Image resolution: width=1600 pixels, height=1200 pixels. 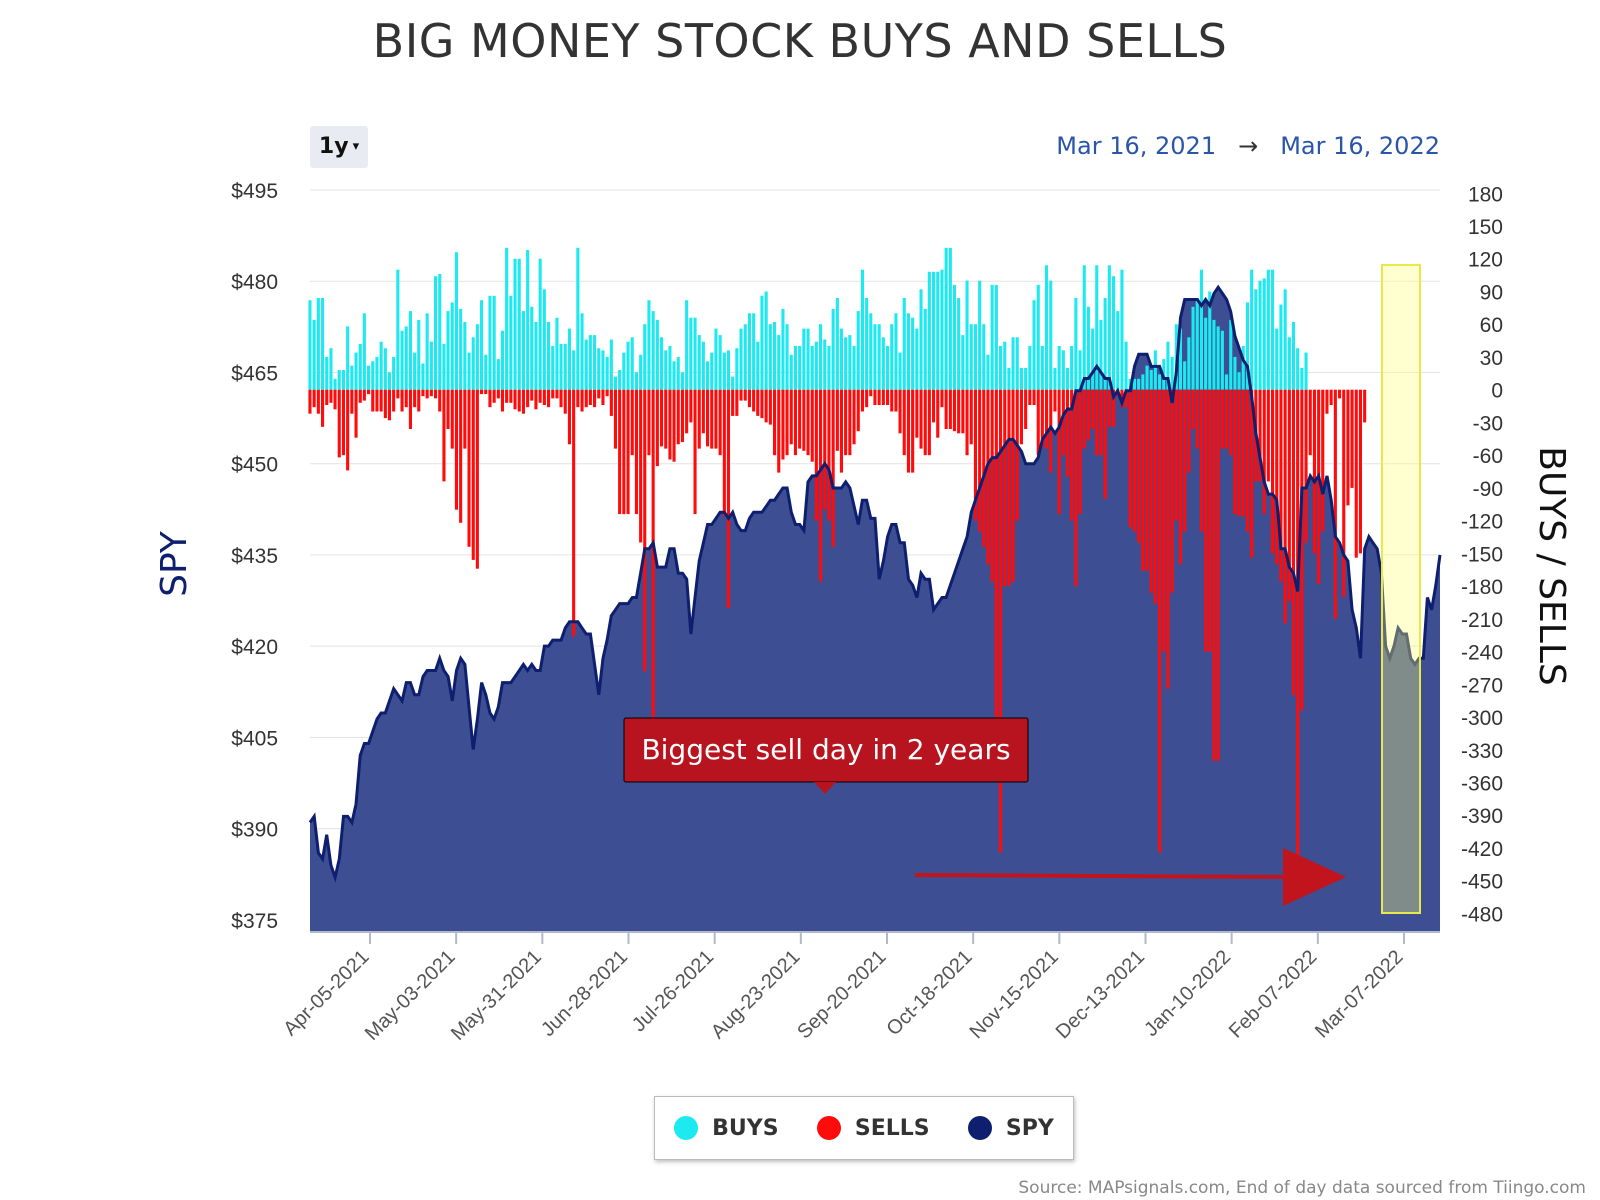 I want to click on left-axis-tick-label: $465, so click(x=254, y=373).